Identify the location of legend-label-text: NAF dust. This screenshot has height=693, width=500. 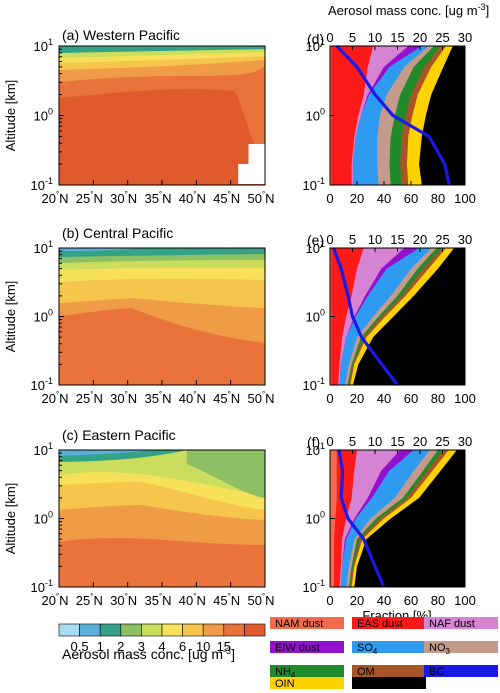
(452, 624).